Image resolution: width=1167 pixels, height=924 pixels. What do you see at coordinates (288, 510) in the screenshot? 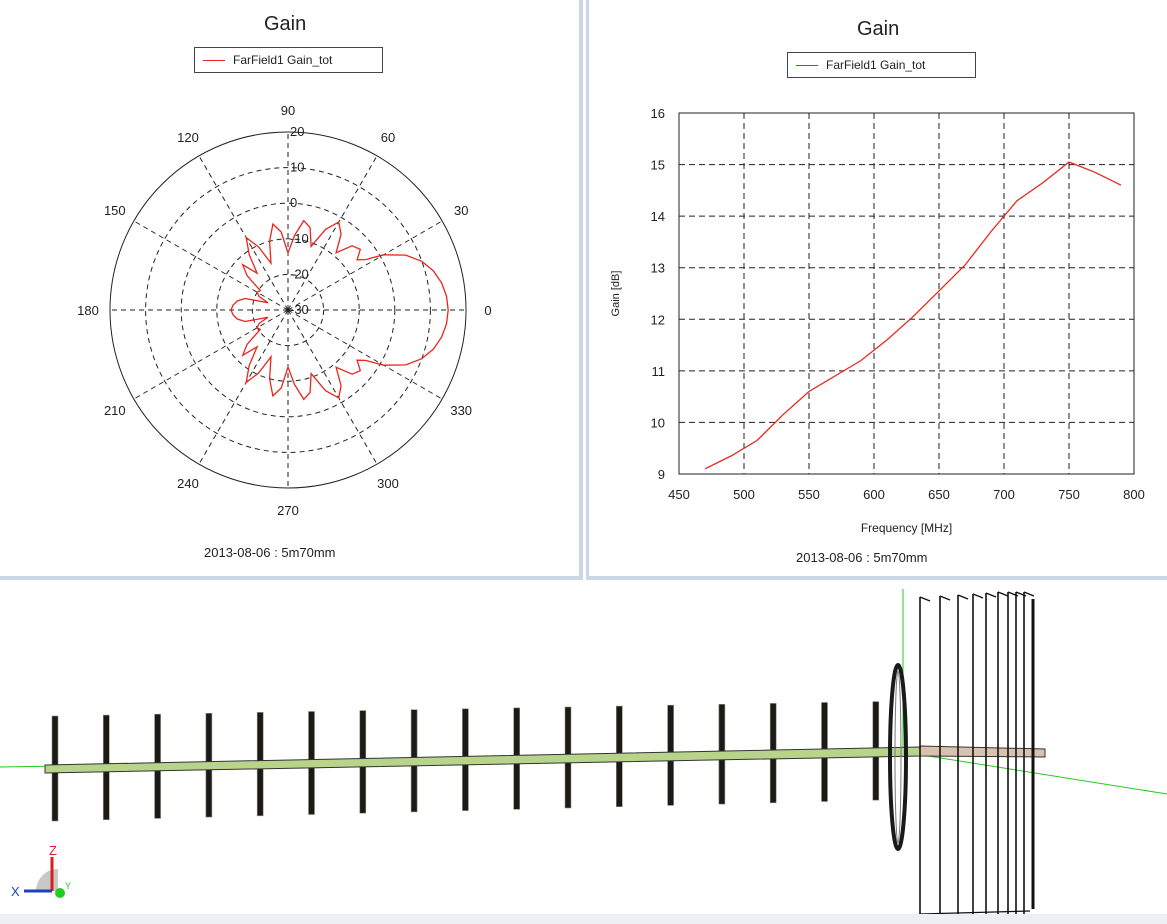
I see `polar-angle-label: 270` at bounding box center [288, 510].